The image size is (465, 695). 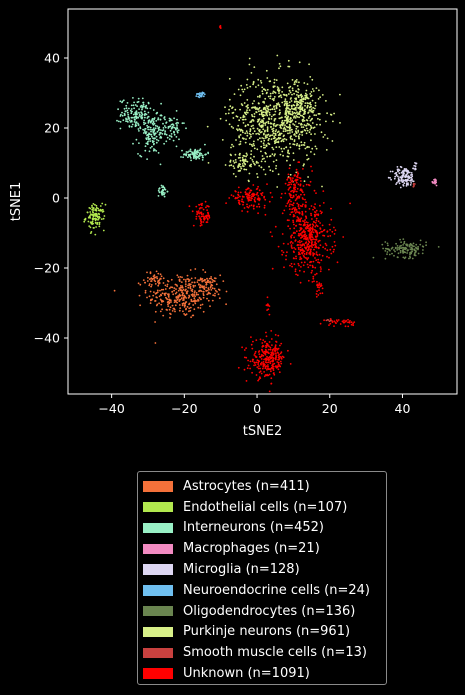 What do you see at coordinates (56, 198) in the screenshot?
I see `y-tick-label: 0` at bounding box center [56, 198].